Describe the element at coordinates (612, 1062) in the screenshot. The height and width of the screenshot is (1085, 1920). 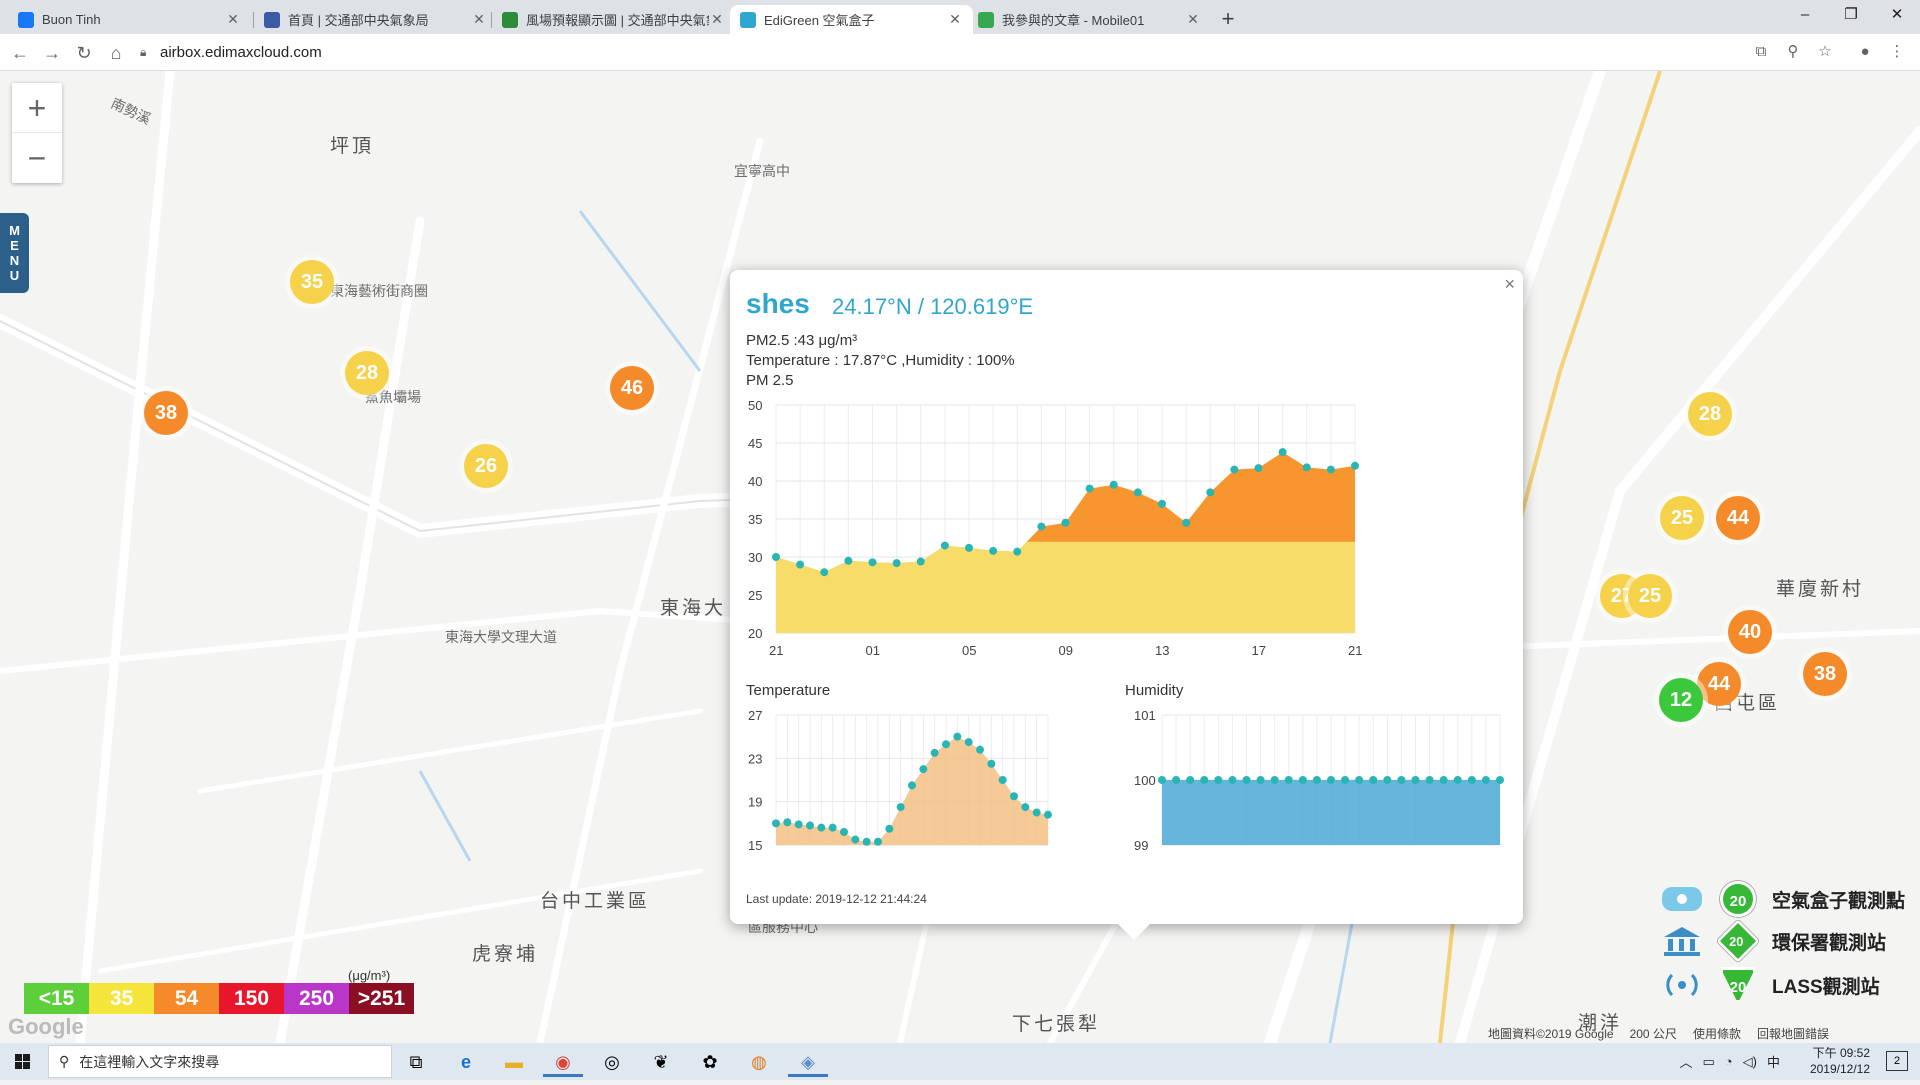
I see `app-icon: ◎` at that location.